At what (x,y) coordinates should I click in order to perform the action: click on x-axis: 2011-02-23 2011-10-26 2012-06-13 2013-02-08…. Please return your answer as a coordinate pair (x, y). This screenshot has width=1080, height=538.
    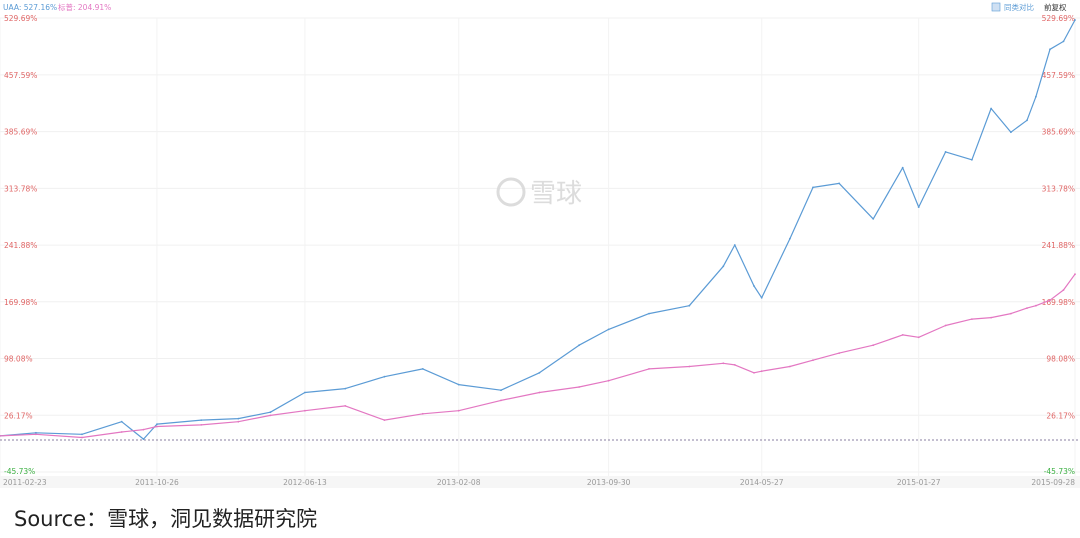
    Looking at the image, I should click on (540, 482).